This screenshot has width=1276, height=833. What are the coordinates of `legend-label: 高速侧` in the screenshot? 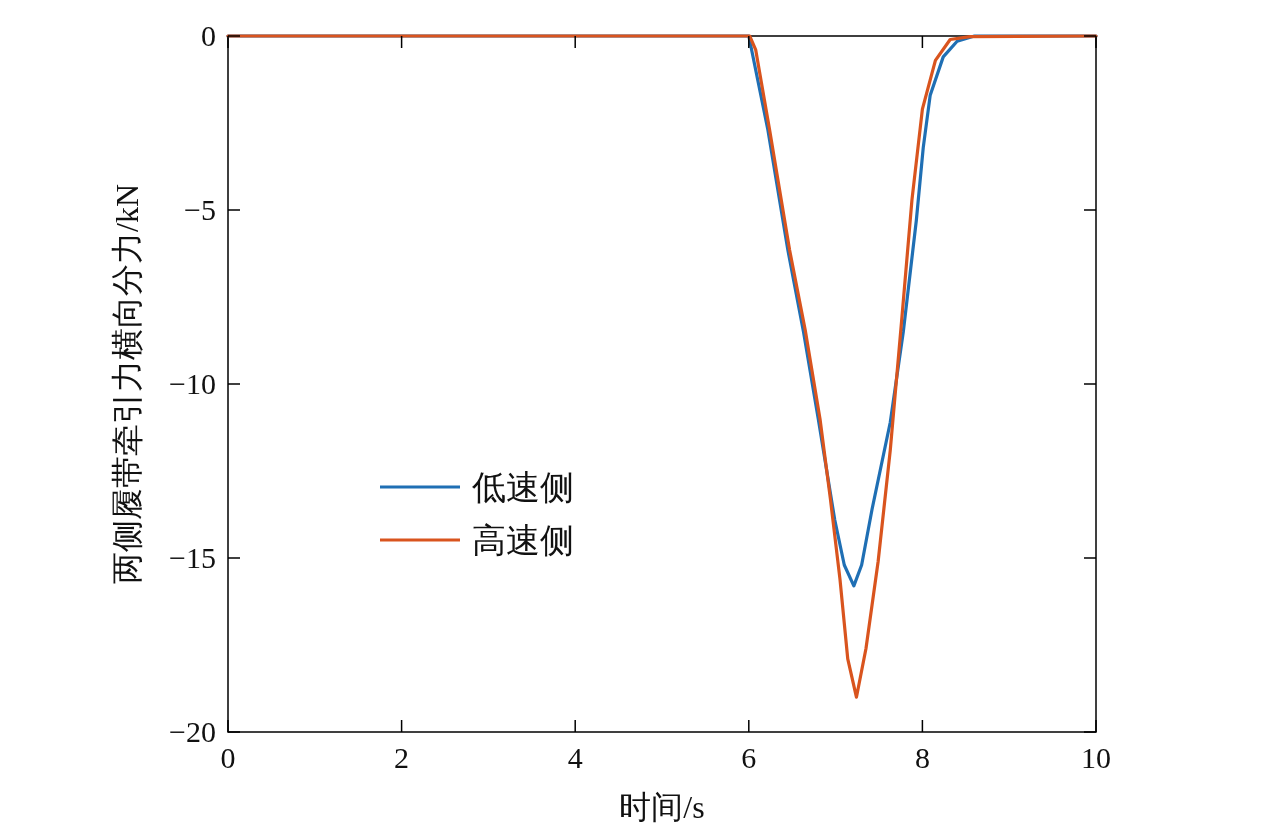 It's located at (523, 540).